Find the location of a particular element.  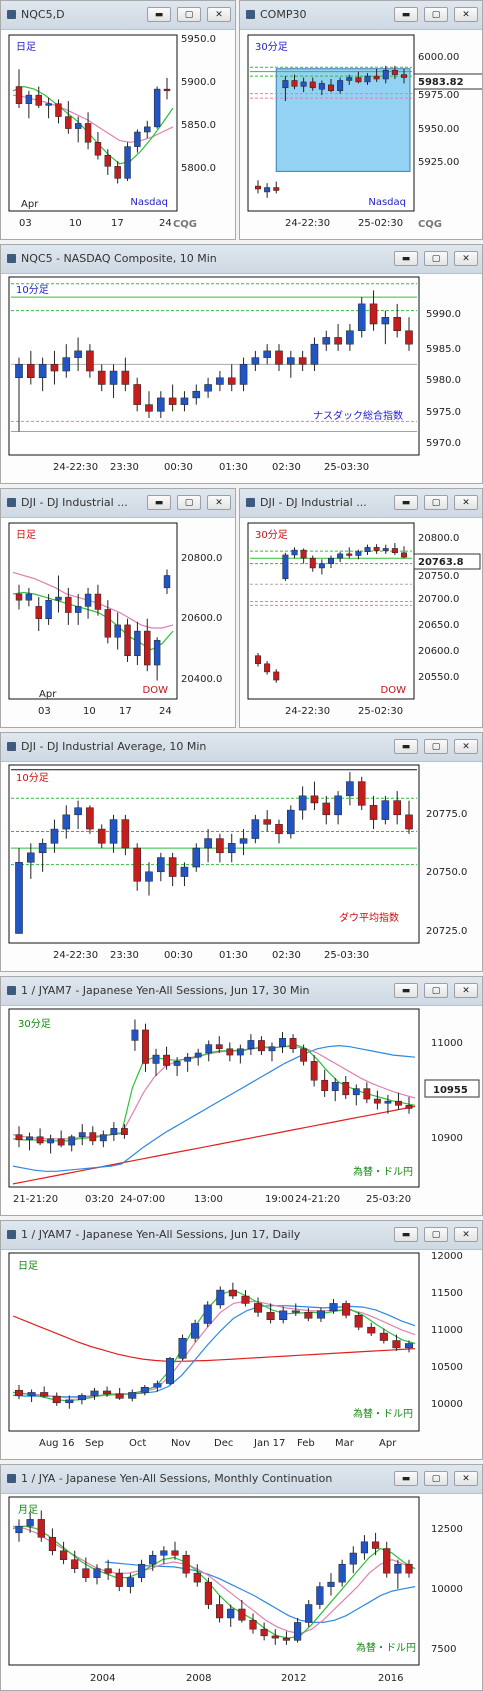

y-tick-label: 20550.0 is located at coordinates (438, 677).